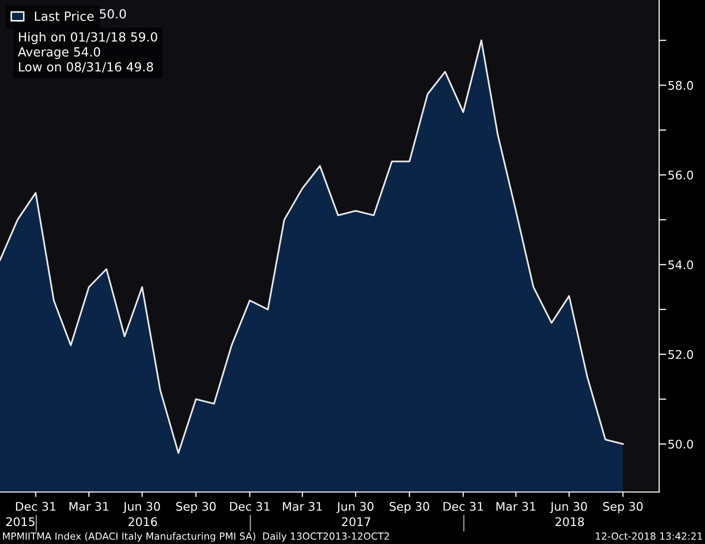 The image size is (705, 544). Describe the element at coordinates (20, 521) in the screenshot. I see `x2-tick-label: 2015` at that location.